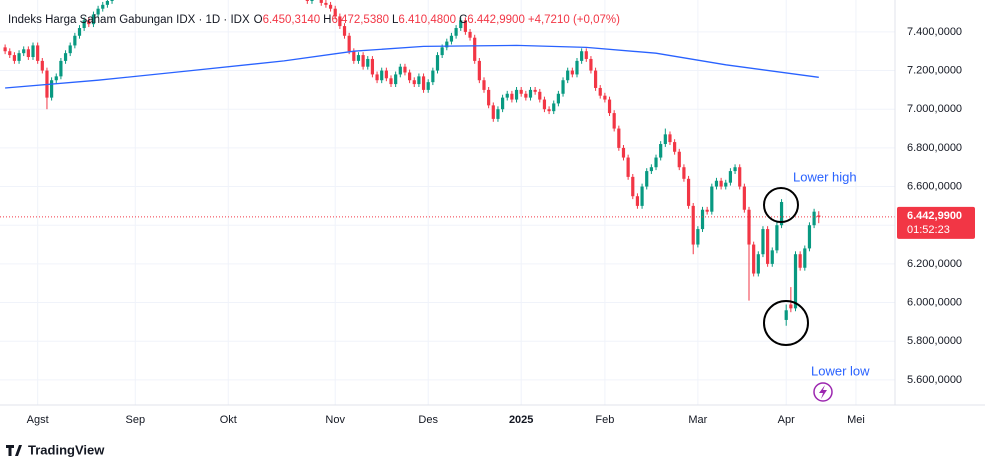  Describe the element at coordinates (360, 20) in the screenshot. I see `ohlc-value: 6.472,5380` at that location.